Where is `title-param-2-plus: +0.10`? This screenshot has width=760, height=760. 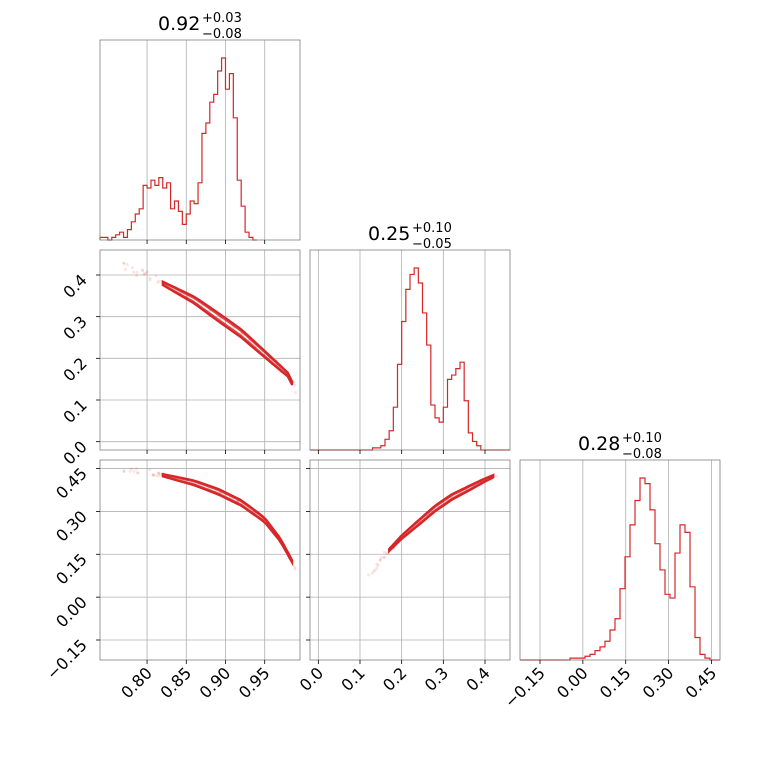
title-param-2-plus: +0.10 is located at coordinates (432, 228).